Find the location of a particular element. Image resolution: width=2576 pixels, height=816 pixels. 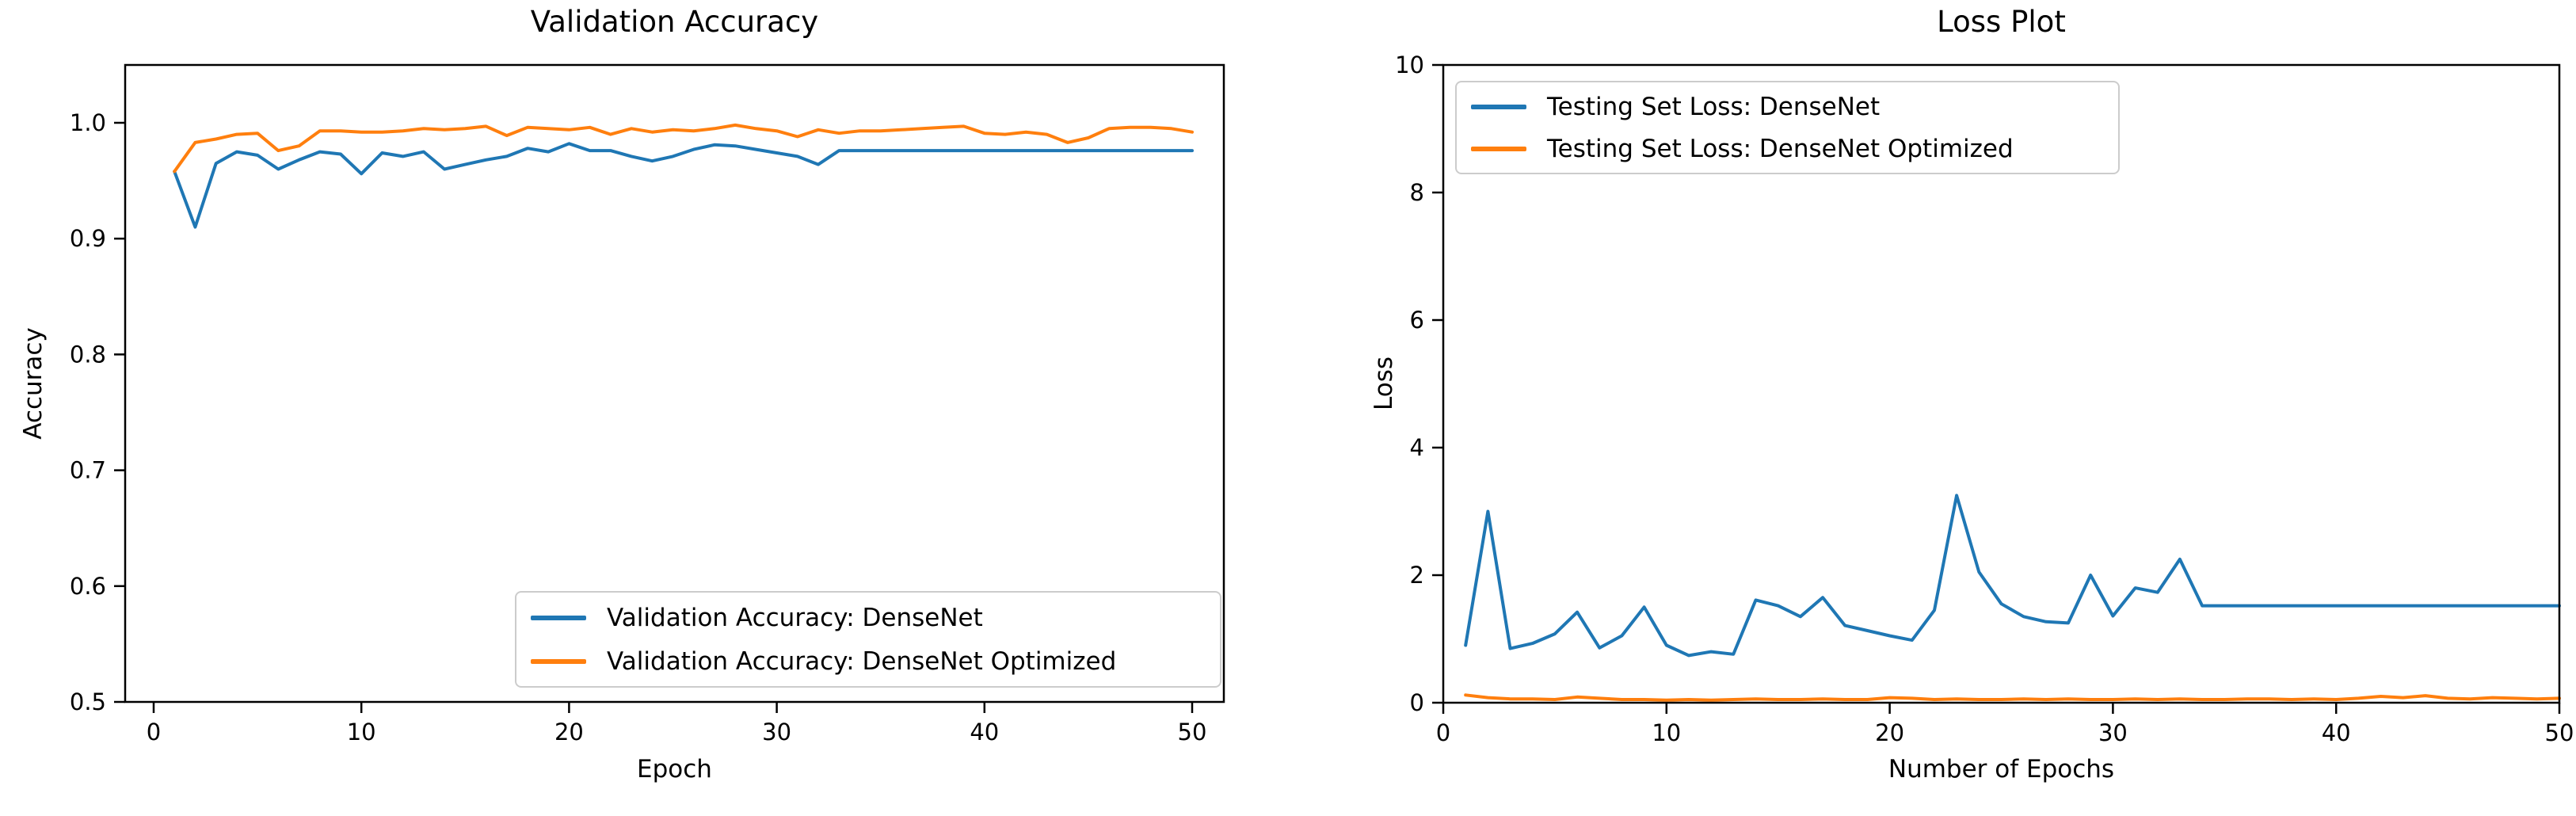

accuracy-x-axis-label: Epoch is located at coordinates (674, 769).